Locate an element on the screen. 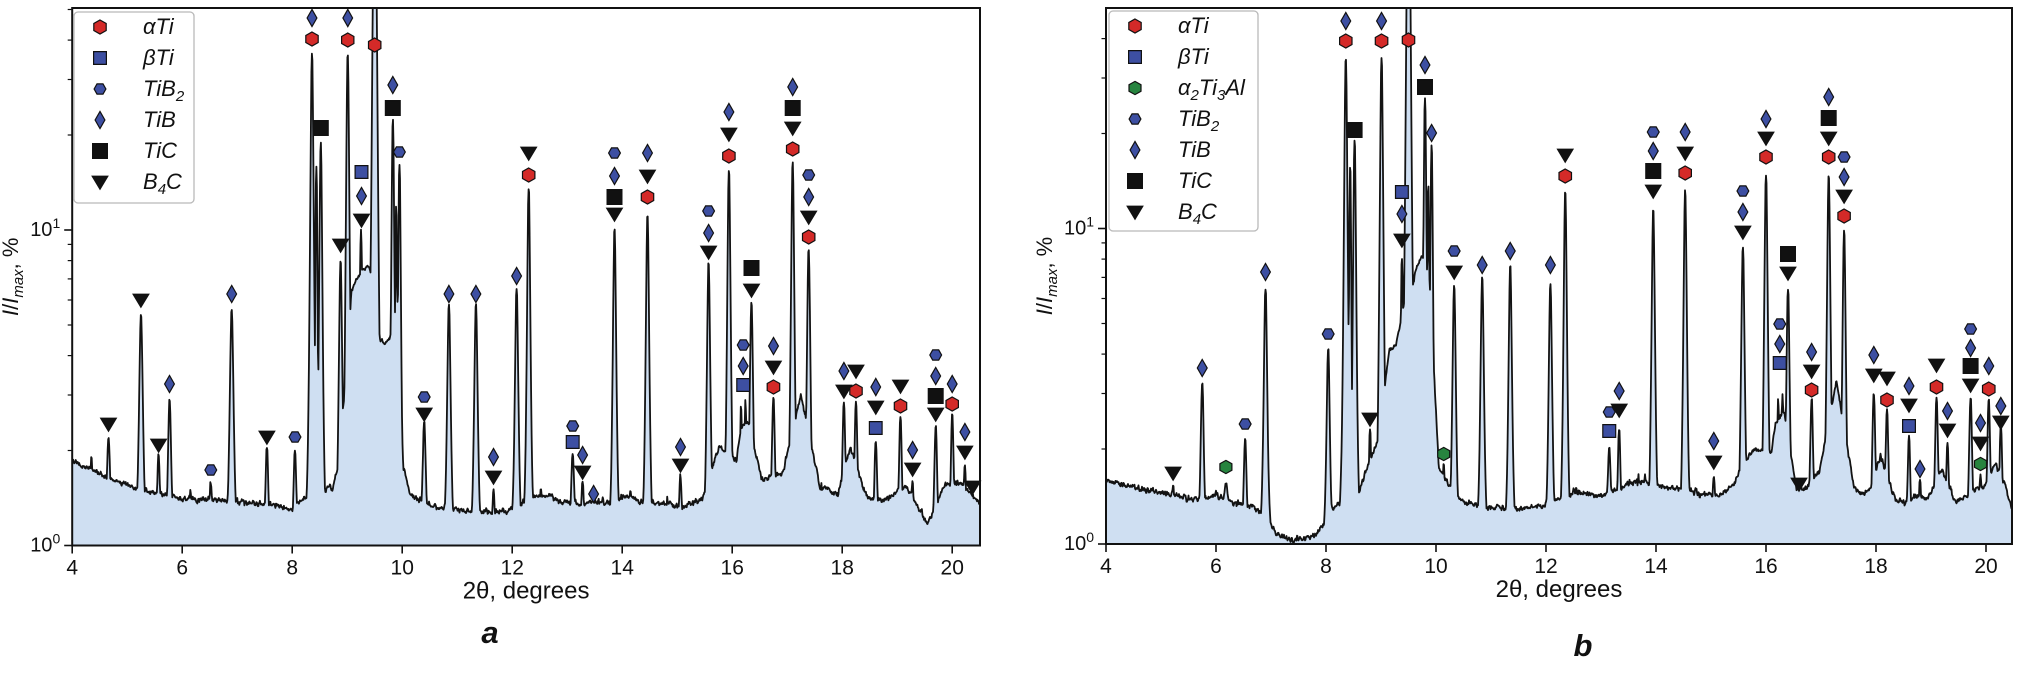 The image size is (2019, 681). svg-text: b is located at coordinates (1583, 645).